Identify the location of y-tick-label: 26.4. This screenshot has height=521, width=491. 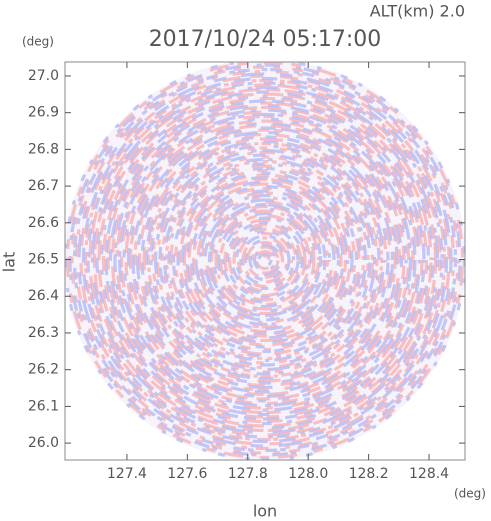
(43, 296).